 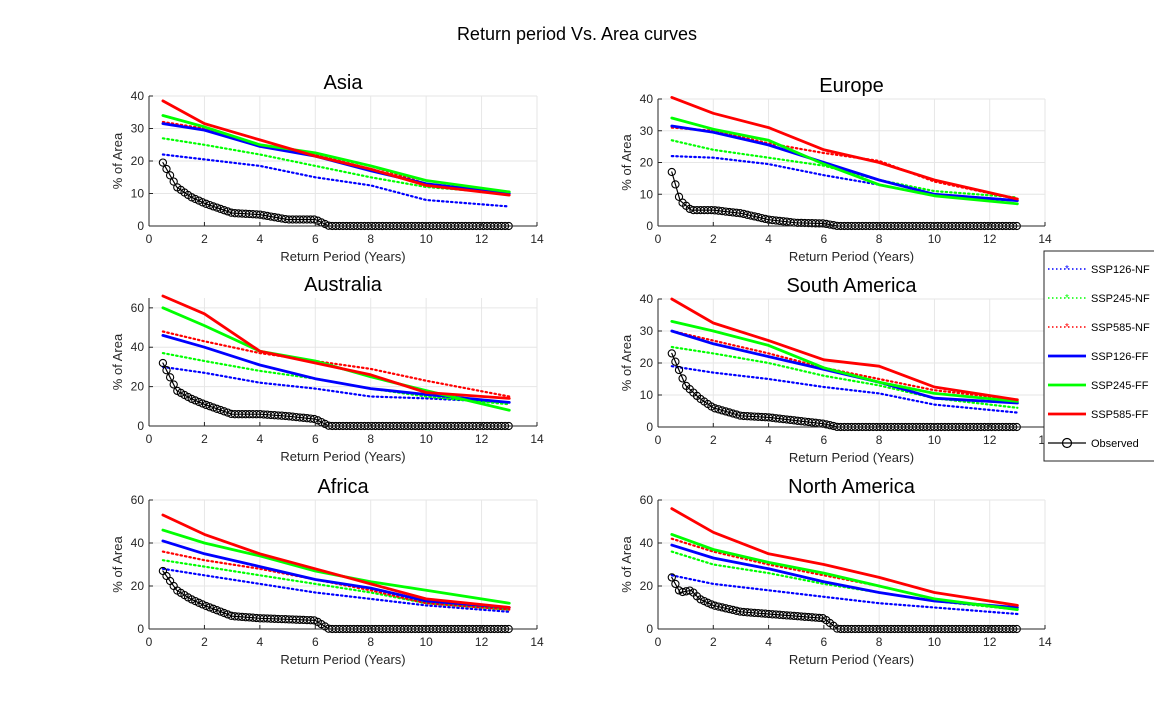 I want to click on legend-label: SSP585-FF, so click(x=1120, y=415).